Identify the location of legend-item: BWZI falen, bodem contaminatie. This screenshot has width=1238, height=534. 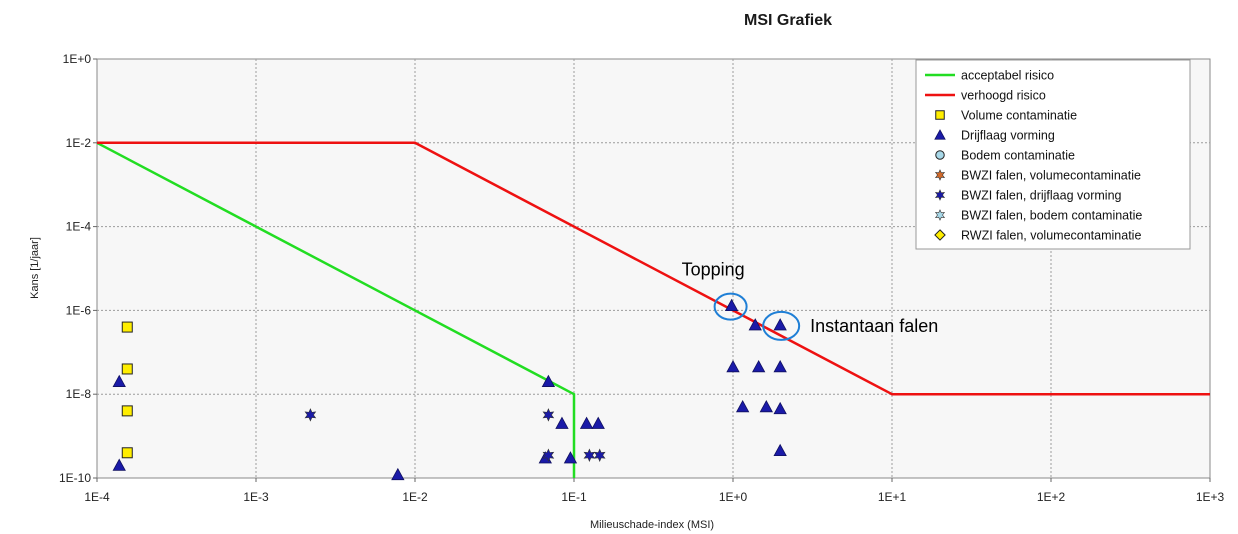
(1038, 216).